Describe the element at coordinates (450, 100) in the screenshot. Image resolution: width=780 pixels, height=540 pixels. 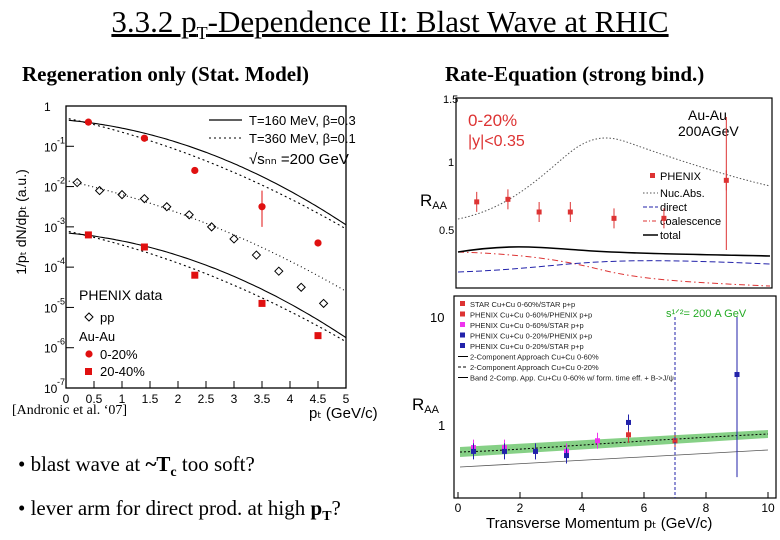
I see `rt-ytick-0: 1.5` at that location.